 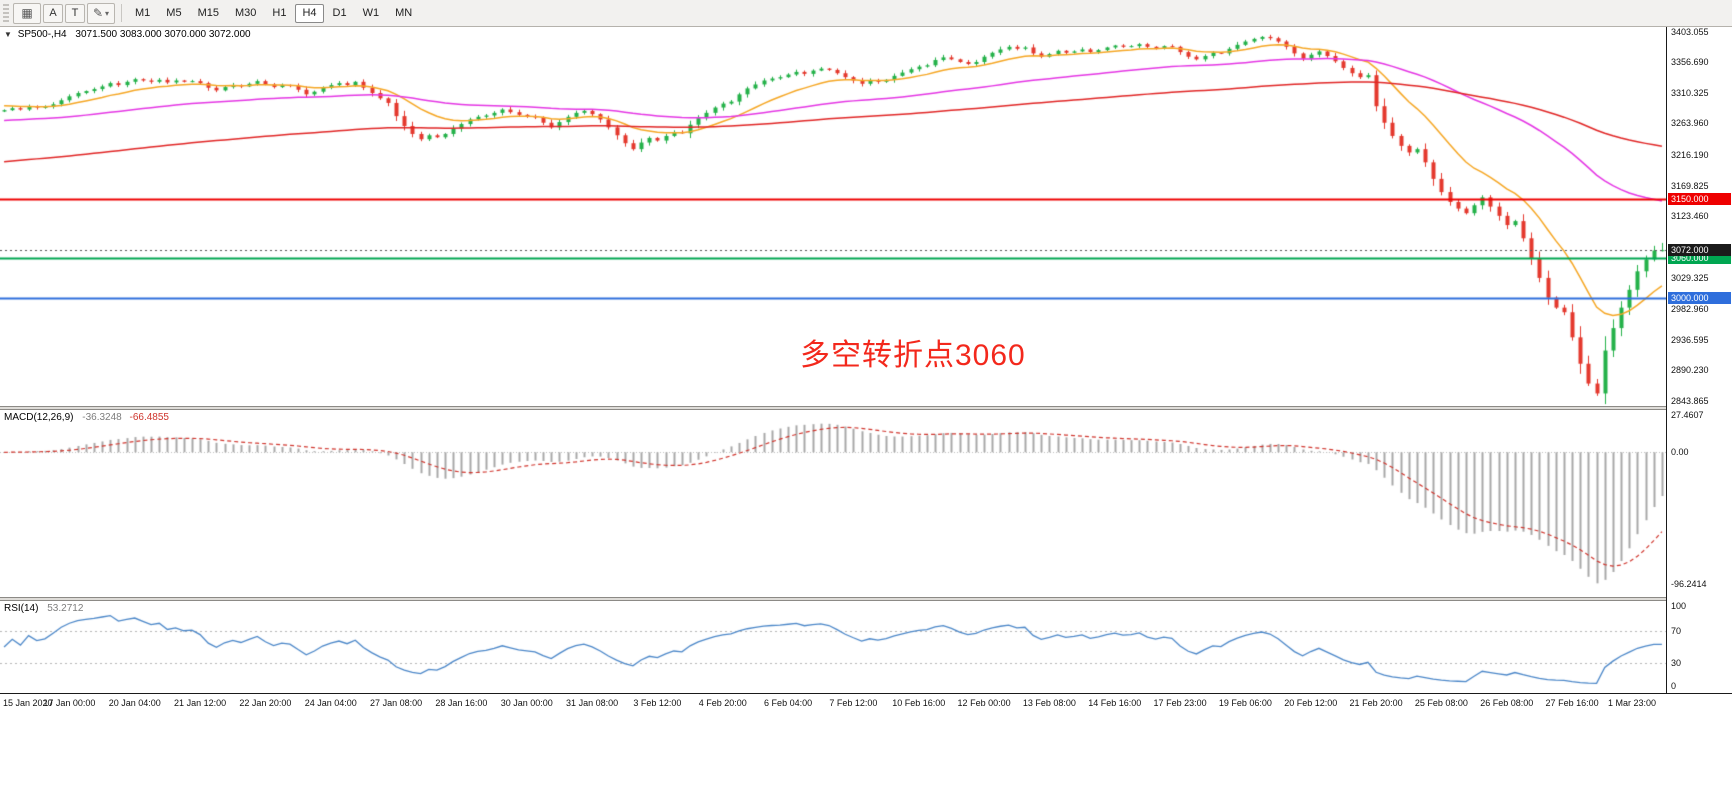 What do you see at coordinates (102, 417) in the screenshot?
I see `macd-main-value: -36.3248` at bounding box center [102, 417].